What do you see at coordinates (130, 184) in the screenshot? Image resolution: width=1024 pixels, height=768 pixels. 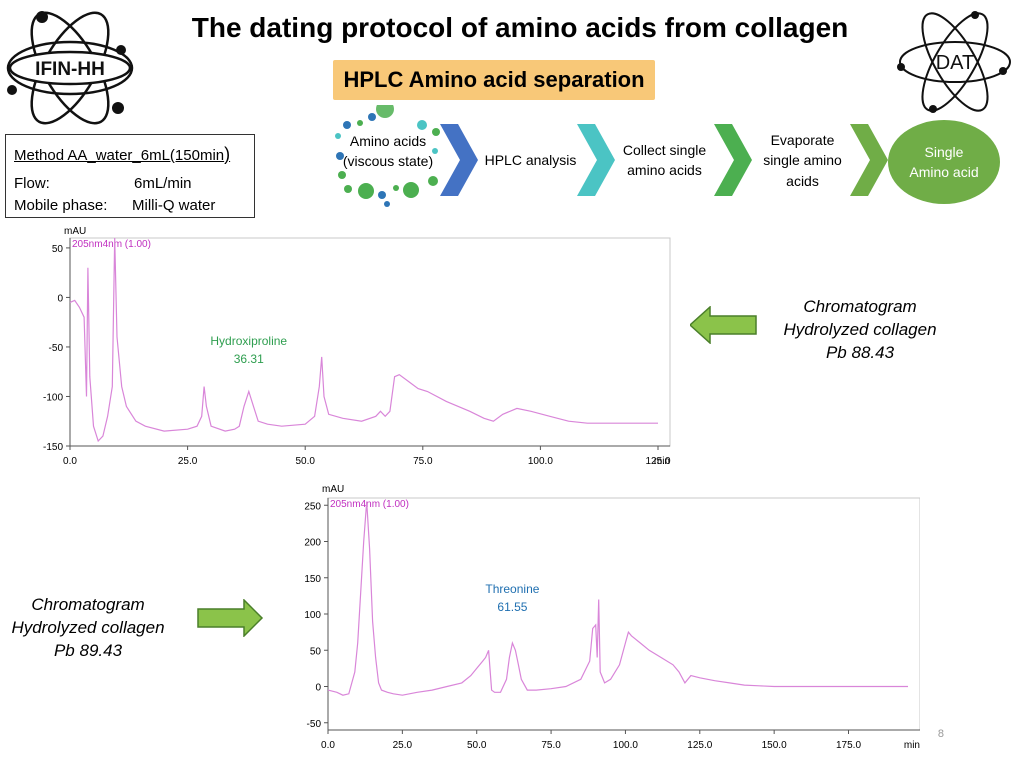 I see `method-flow-row: Flow: 6mL/min` at bounding box center [130, 184].